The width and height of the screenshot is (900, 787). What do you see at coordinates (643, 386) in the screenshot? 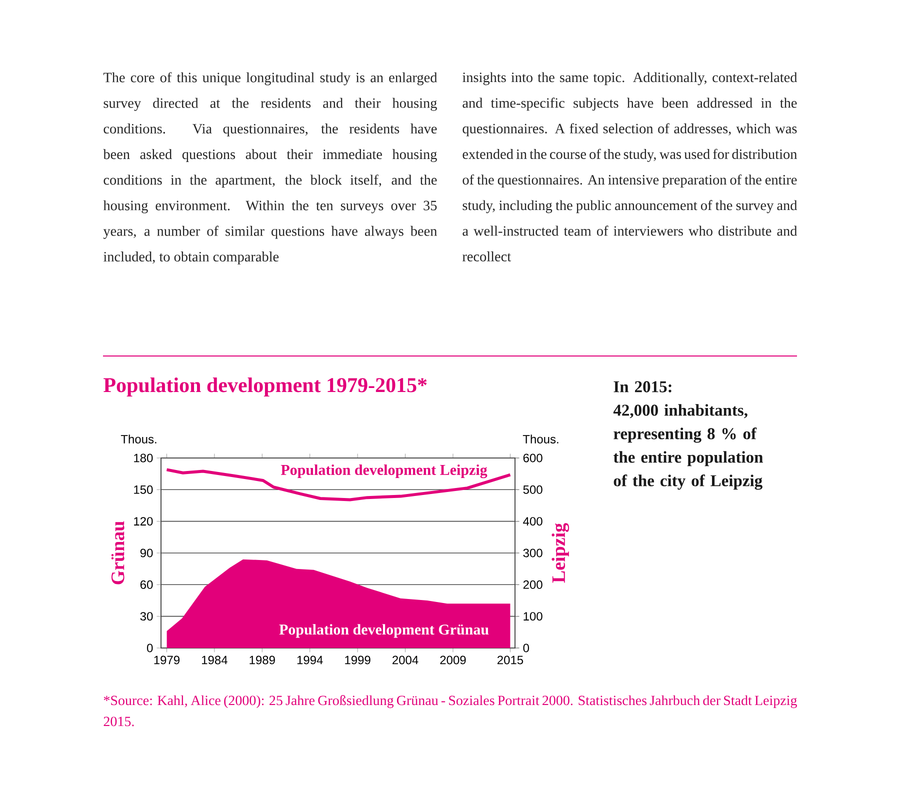
I see `text: In 2015:` at bounding box center [643, 386].